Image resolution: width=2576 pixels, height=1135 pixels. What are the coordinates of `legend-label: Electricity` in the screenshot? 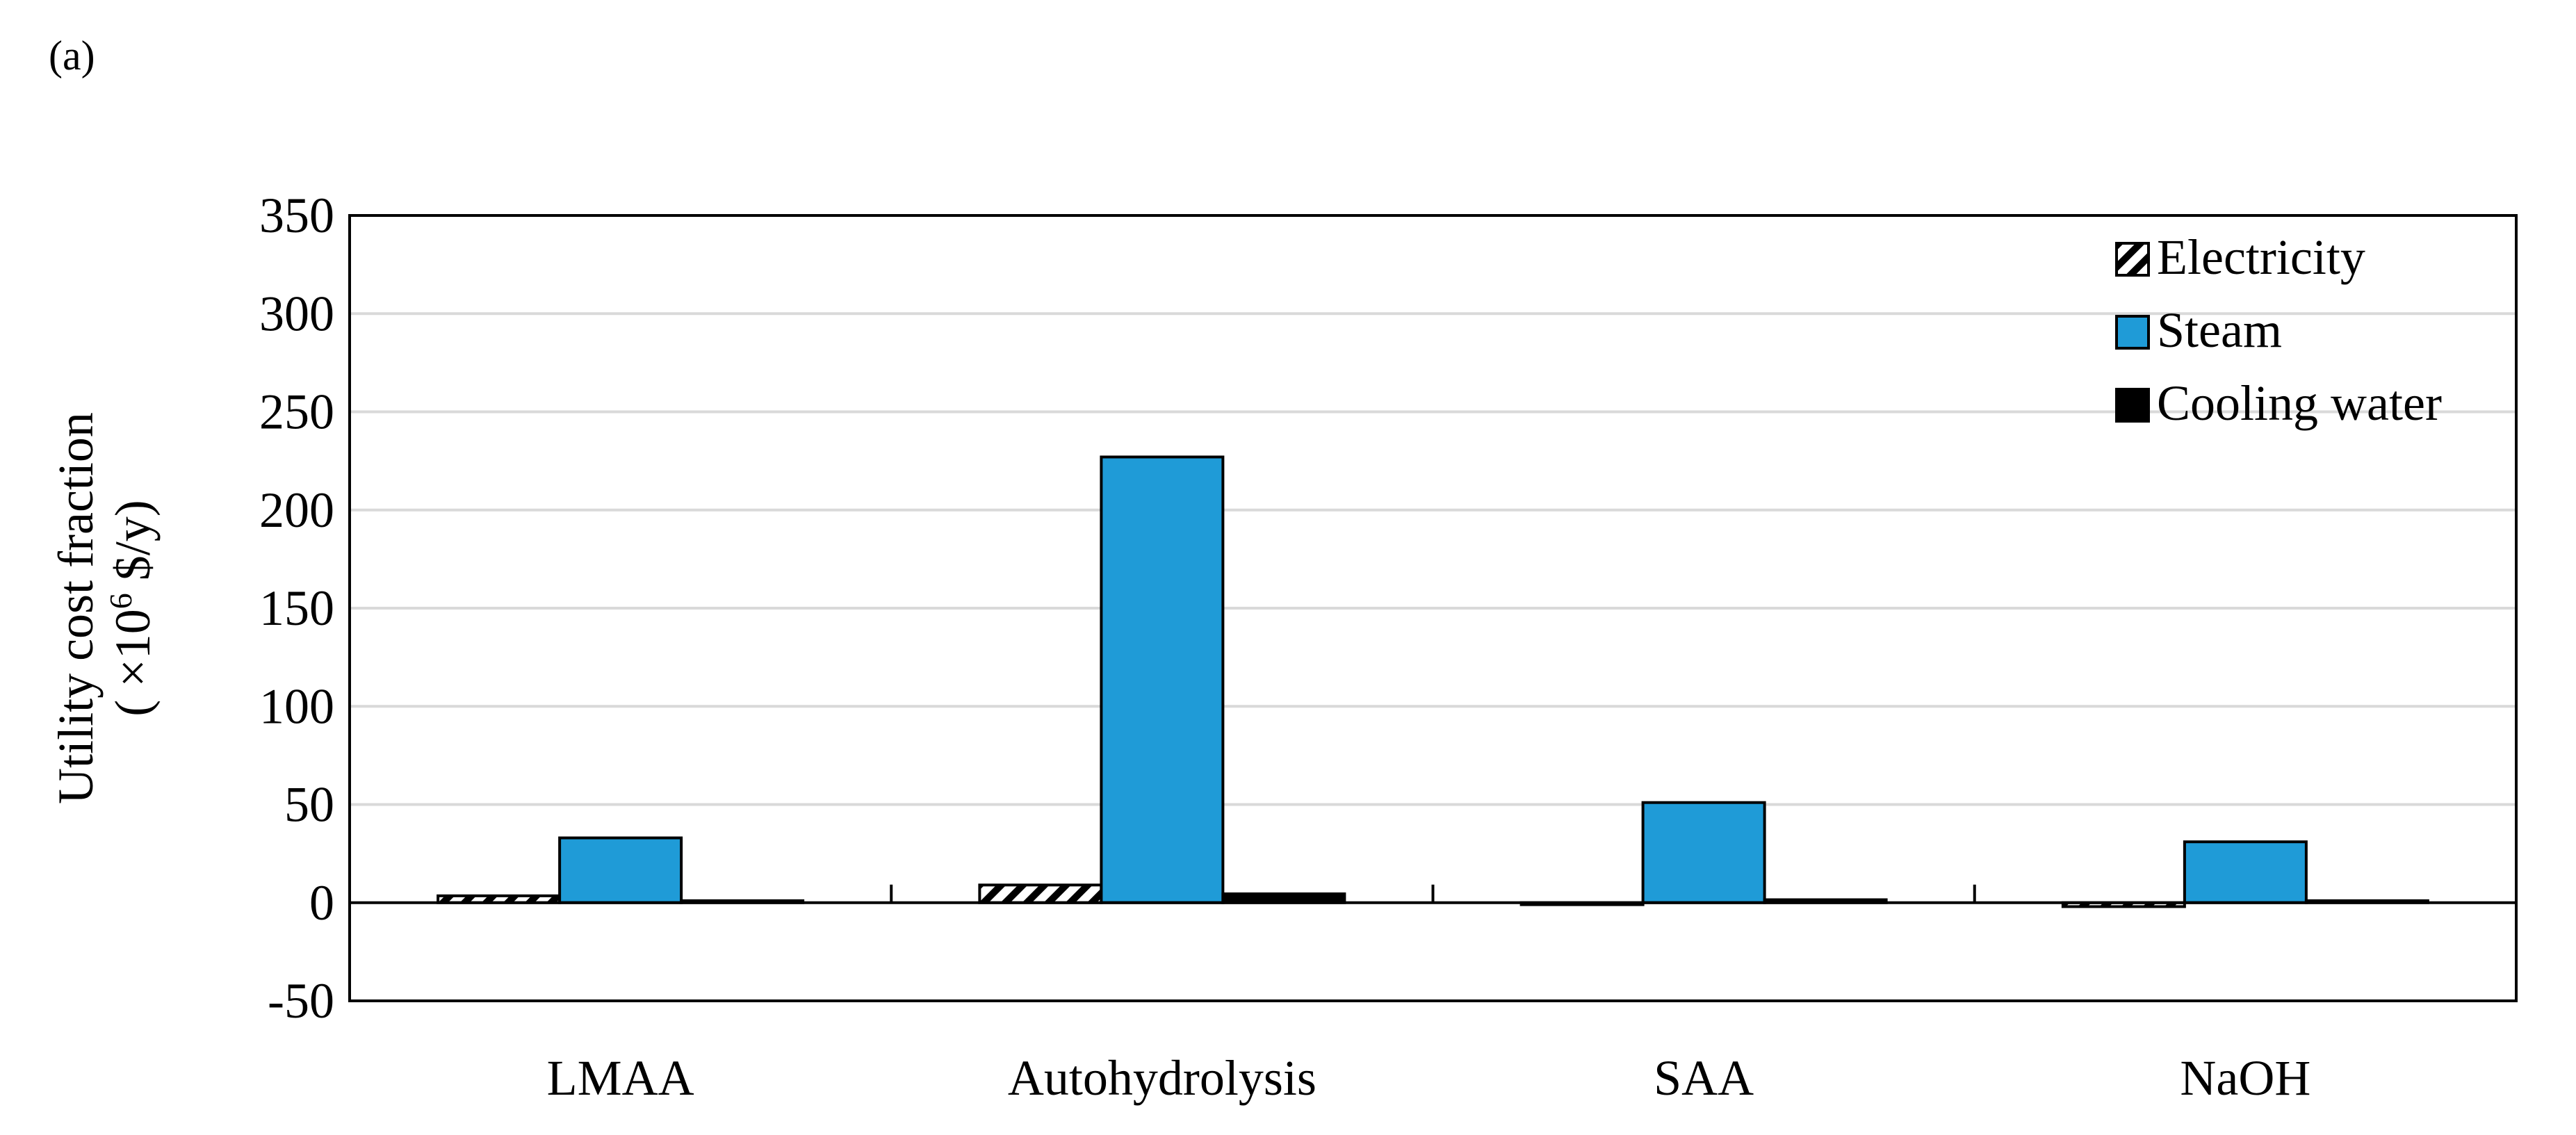 It's located at (2261, 257).